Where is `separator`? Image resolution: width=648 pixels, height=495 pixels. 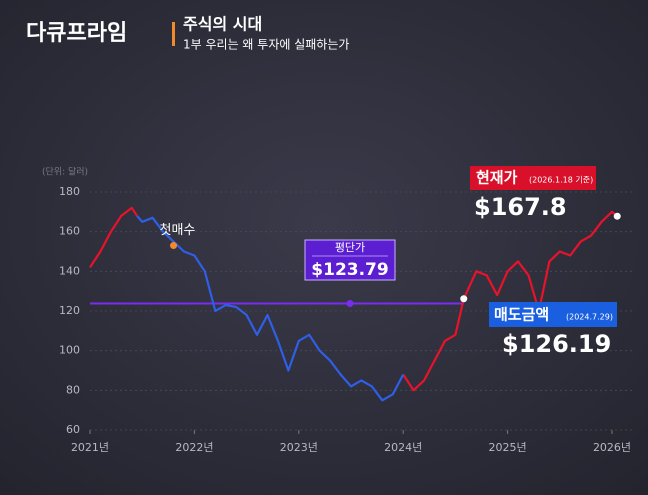 separator is located at coordinates (173, 34).